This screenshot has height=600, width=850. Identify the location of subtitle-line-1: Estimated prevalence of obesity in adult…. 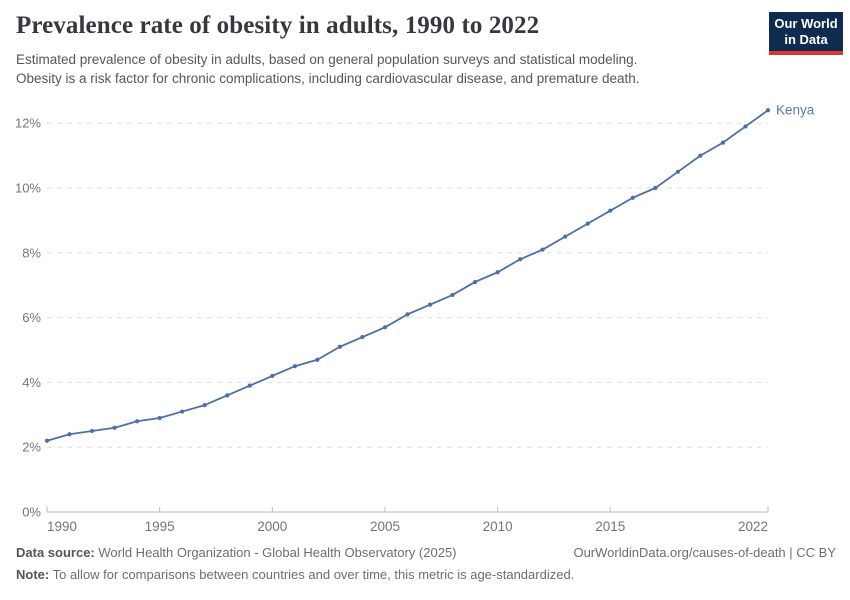
(327, 59).